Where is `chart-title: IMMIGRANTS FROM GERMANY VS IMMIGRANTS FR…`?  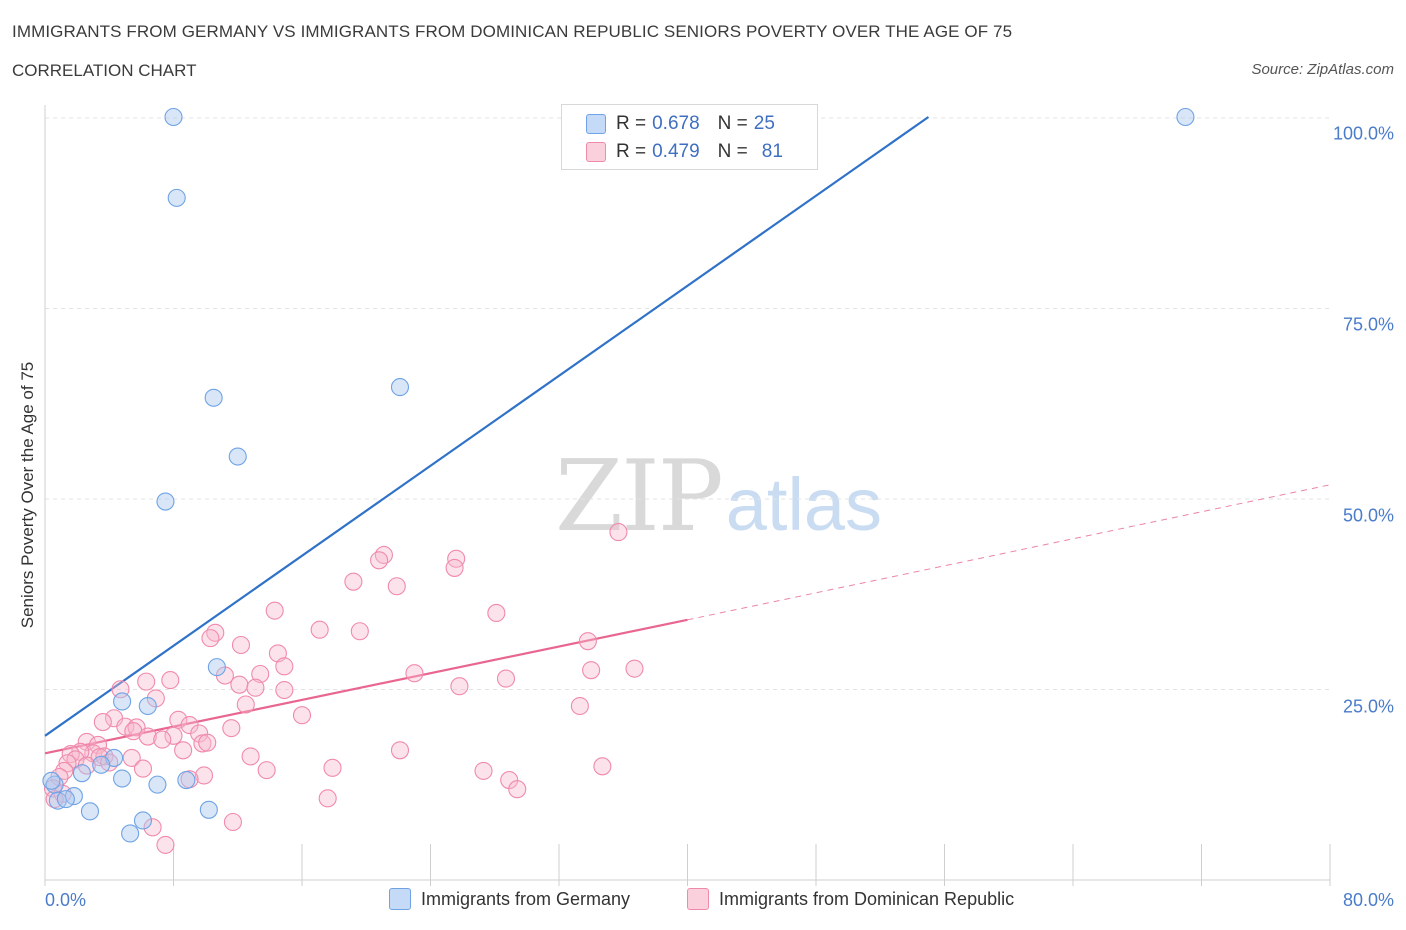
chart-title: IMMIGRANTS FROM GERMANY VS IMMIGRANTS FR… is located at coordinates (512, 31).